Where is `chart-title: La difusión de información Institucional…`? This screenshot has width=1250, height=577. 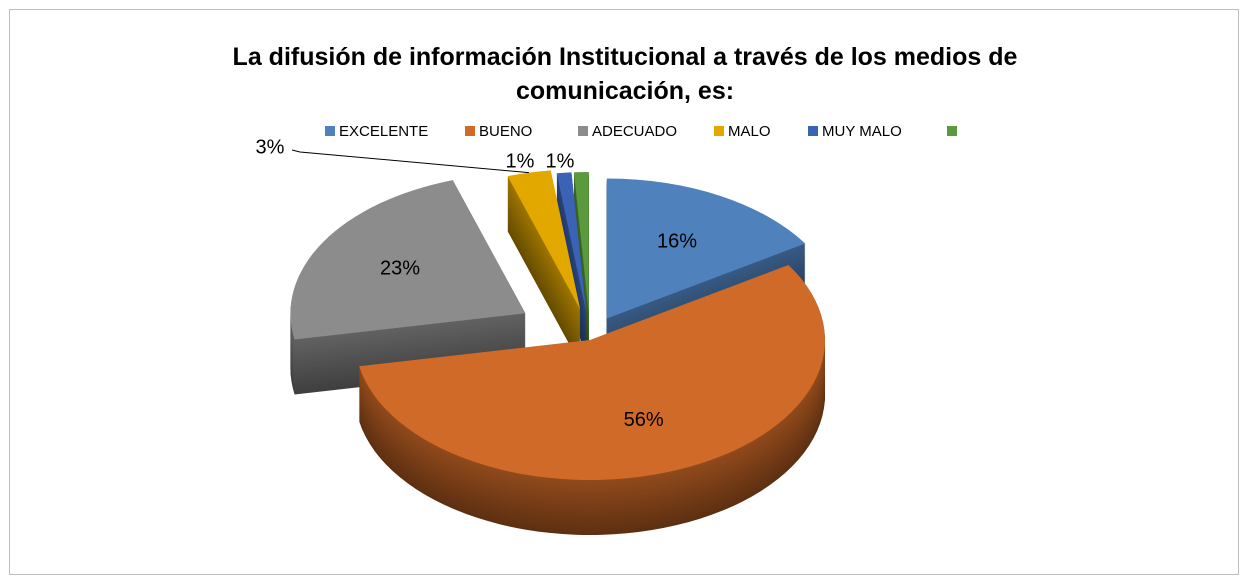 chart-title: La difusión de información Institucional… is located at coordinates (625, 74).